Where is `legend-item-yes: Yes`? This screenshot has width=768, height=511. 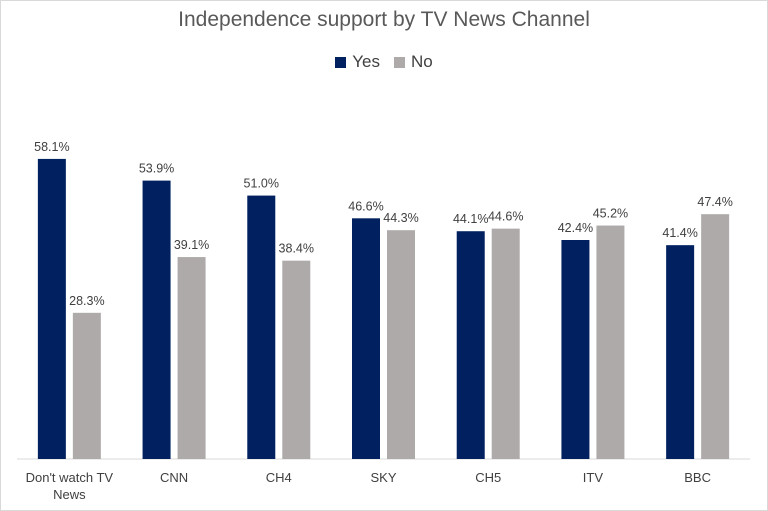 legend-item-yes: Yes is located at coordinates (357, 62).